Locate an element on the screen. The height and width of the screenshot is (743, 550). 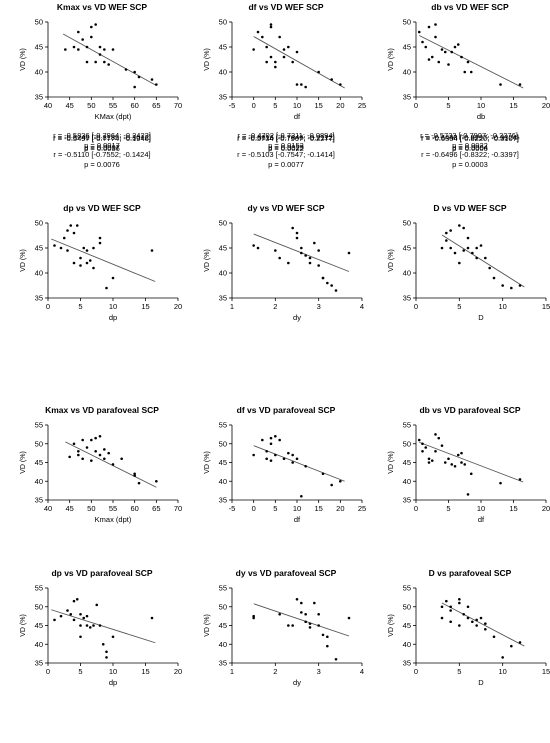
x-tick-label: 20 is located at coordinates (546, 105).